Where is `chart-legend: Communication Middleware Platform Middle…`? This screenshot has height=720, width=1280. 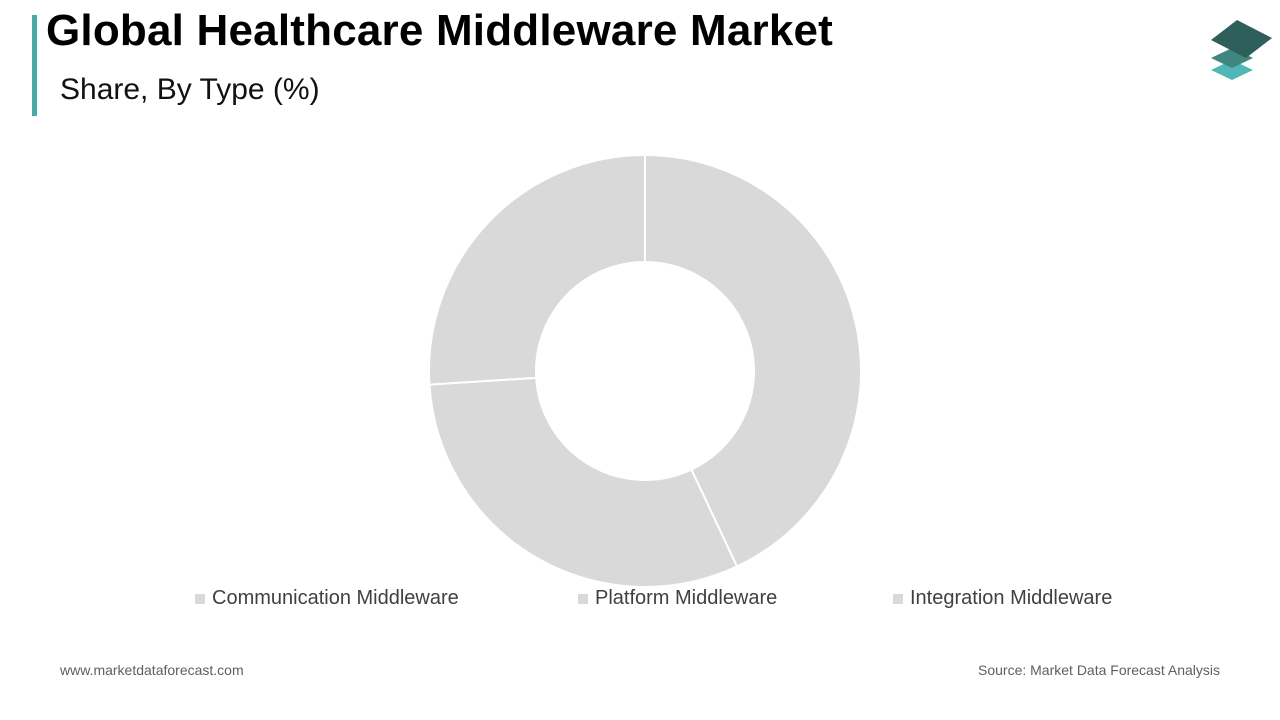
chart-legend: Communication Middleware Platform Middle… is located at coordinates (640, 599).